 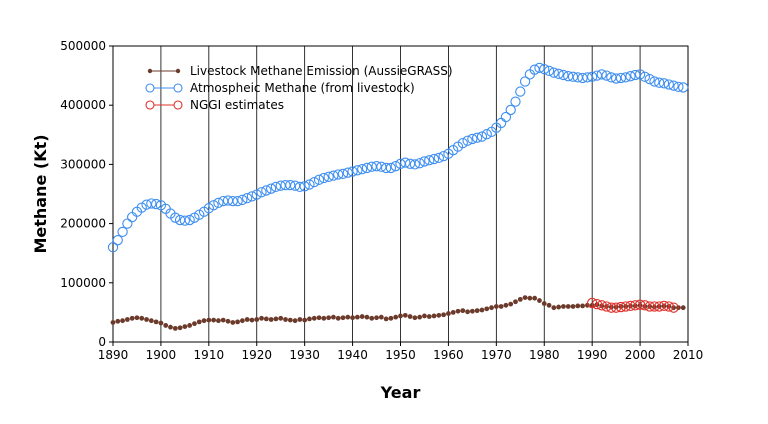 What do you see at coordinates (83, 283) in the screenshot?
I see `y-tick-label: 100000` at bounding box center [83, 283].